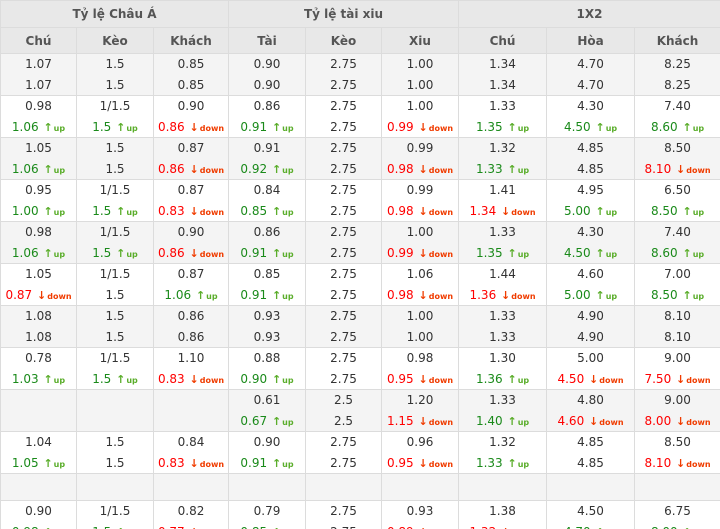  I want to click on odds-cell: 1.33 1.35 up, so click(503, 242).